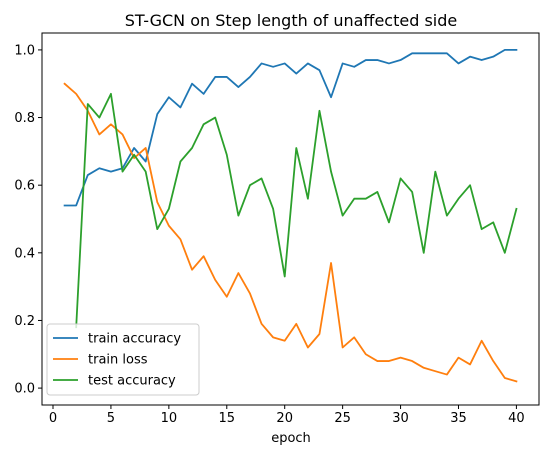 Image resolution: width=547 pixels, height=459 pixels. Describe the element at coordinates (53, 418) in the screenshot. I see `x-tick-label: 0` at that location.